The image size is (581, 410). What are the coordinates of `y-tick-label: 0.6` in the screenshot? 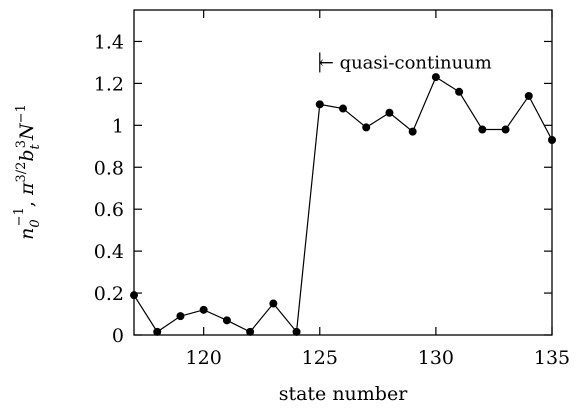 It's located at (109, 210).